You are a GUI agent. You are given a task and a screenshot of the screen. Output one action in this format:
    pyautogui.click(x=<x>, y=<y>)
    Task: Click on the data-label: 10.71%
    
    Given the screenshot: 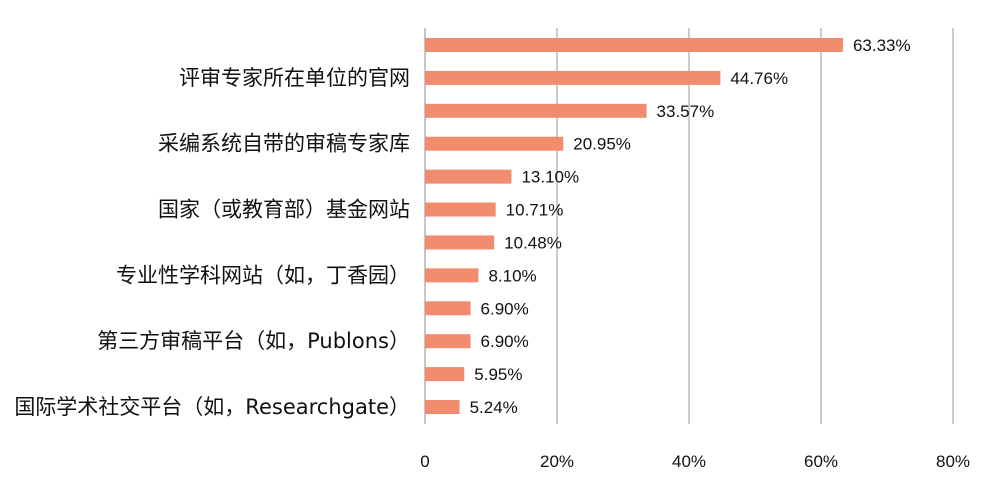 What is the action you would take?
    pyautogui.click(x=535, y=210)
    